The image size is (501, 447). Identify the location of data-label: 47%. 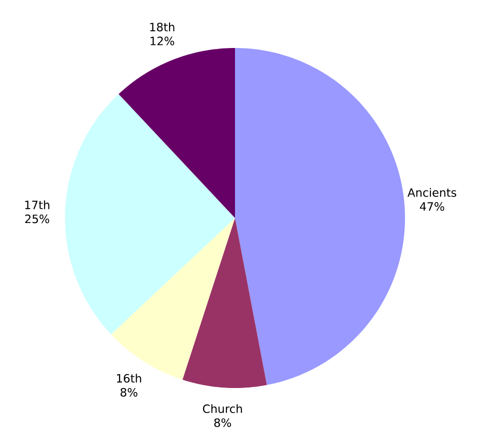
(432, 206).